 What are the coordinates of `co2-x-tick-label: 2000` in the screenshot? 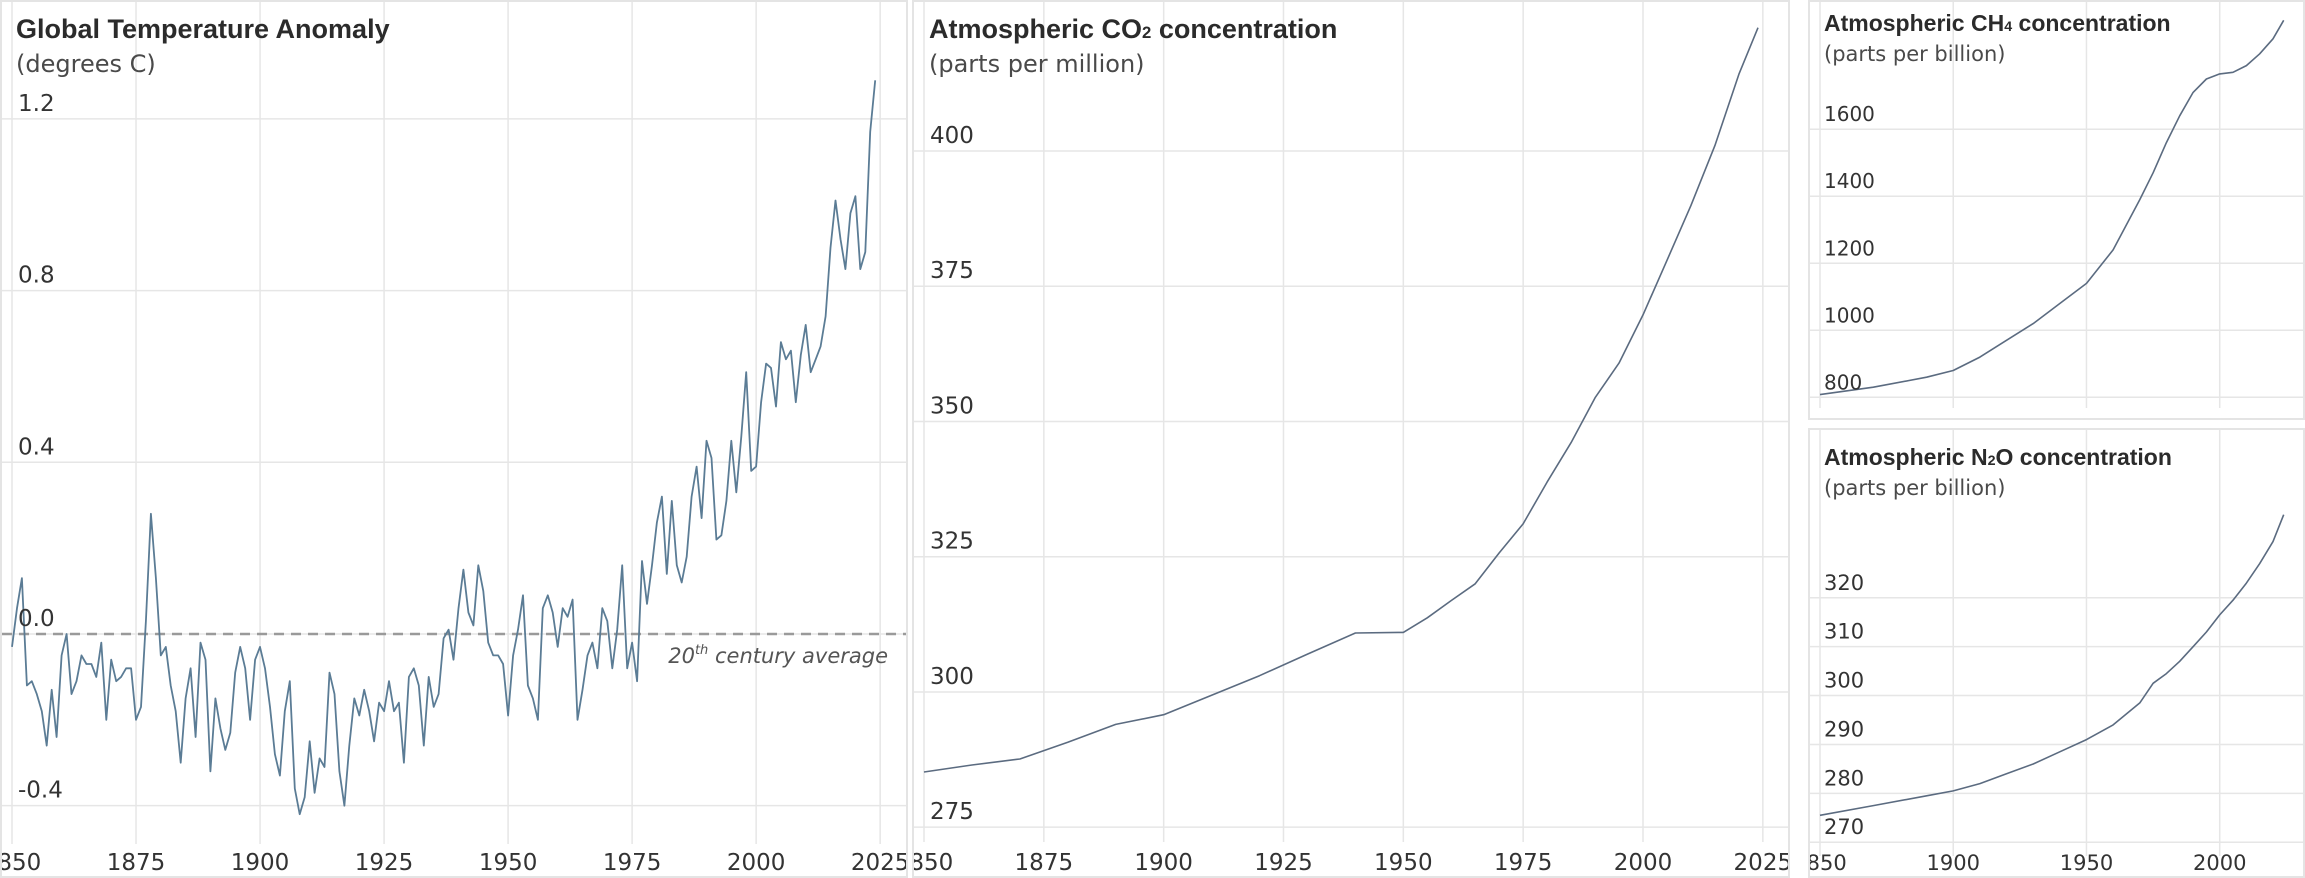 It's located at (1643, 863).